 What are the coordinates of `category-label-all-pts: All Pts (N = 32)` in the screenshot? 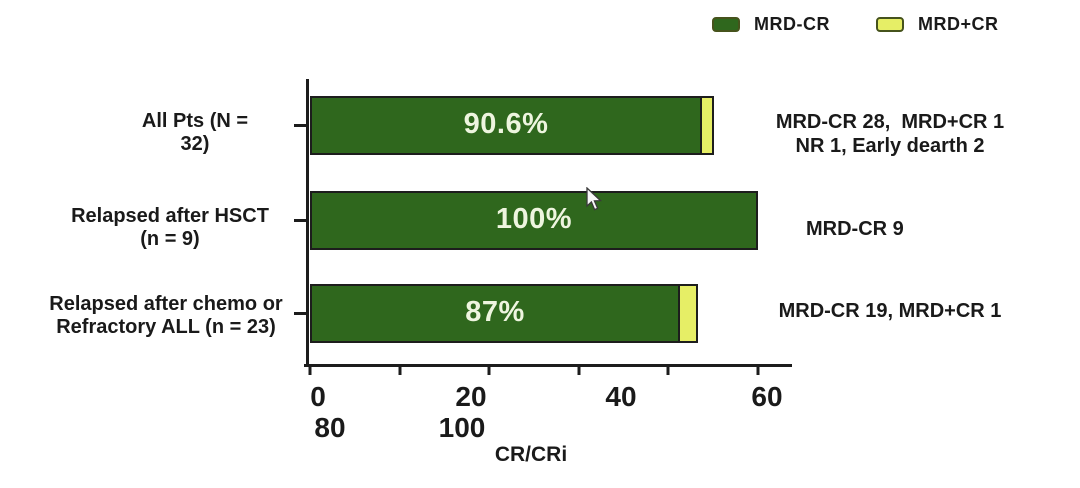 It's located at (195, 133).